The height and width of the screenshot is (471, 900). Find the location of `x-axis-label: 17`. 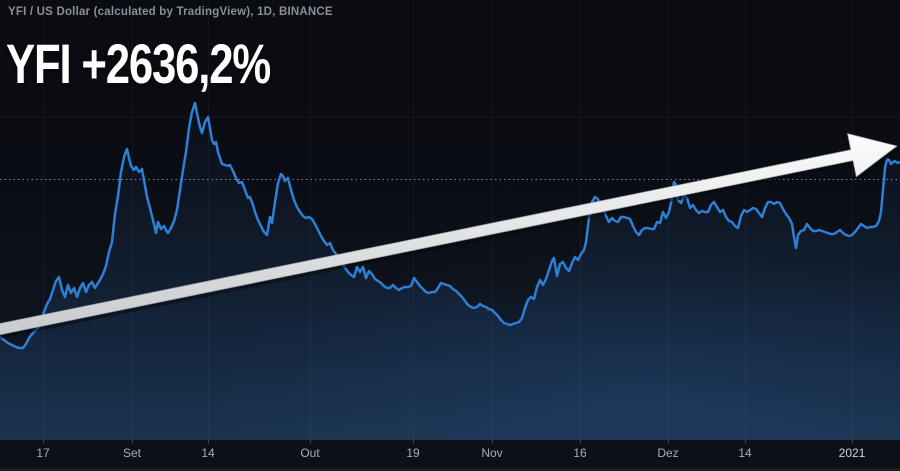

x-axis-label: 17 is located at coordinates (43, 453).